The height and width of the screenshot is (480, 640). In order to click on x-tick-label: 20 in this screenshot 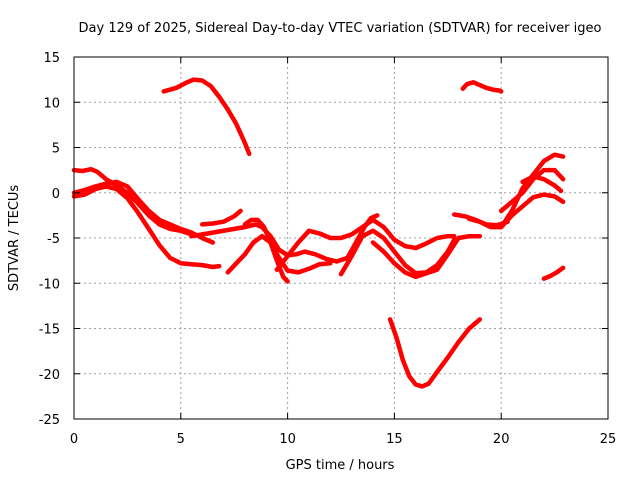, I will do `click(501, 439)`.